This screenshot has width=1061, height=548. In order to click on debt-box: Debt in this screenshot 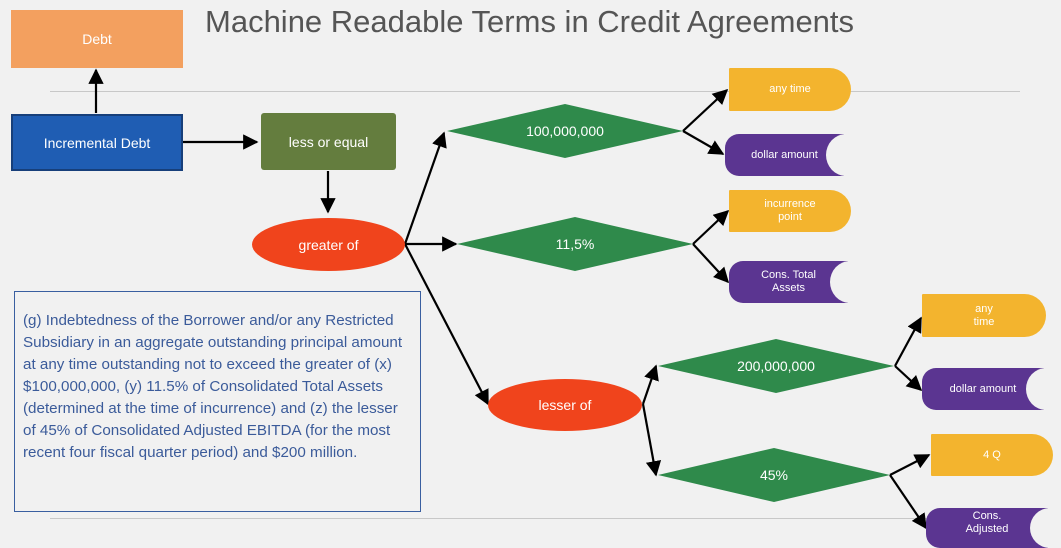, I will do `click(97, 39)`.